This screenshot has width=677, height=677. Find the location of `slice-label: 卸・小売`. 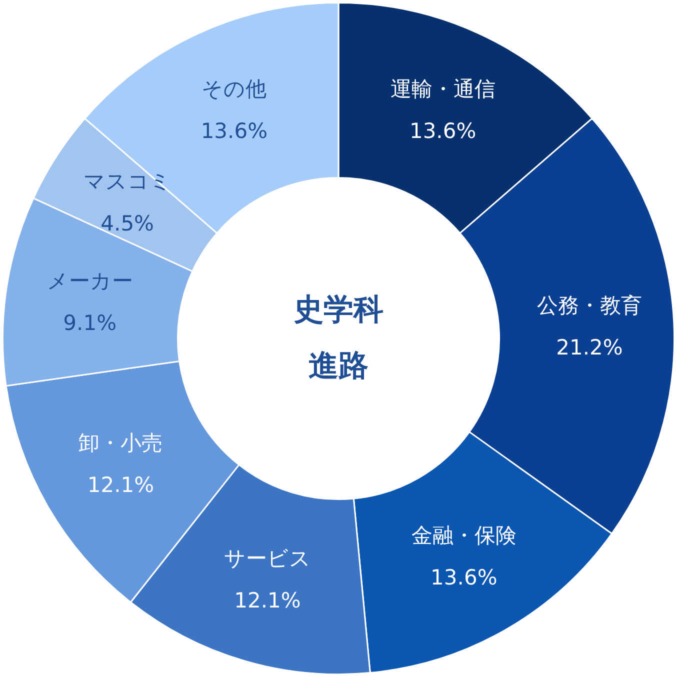

slice-label: 卸・小売 is located at coordinates (120, 442).